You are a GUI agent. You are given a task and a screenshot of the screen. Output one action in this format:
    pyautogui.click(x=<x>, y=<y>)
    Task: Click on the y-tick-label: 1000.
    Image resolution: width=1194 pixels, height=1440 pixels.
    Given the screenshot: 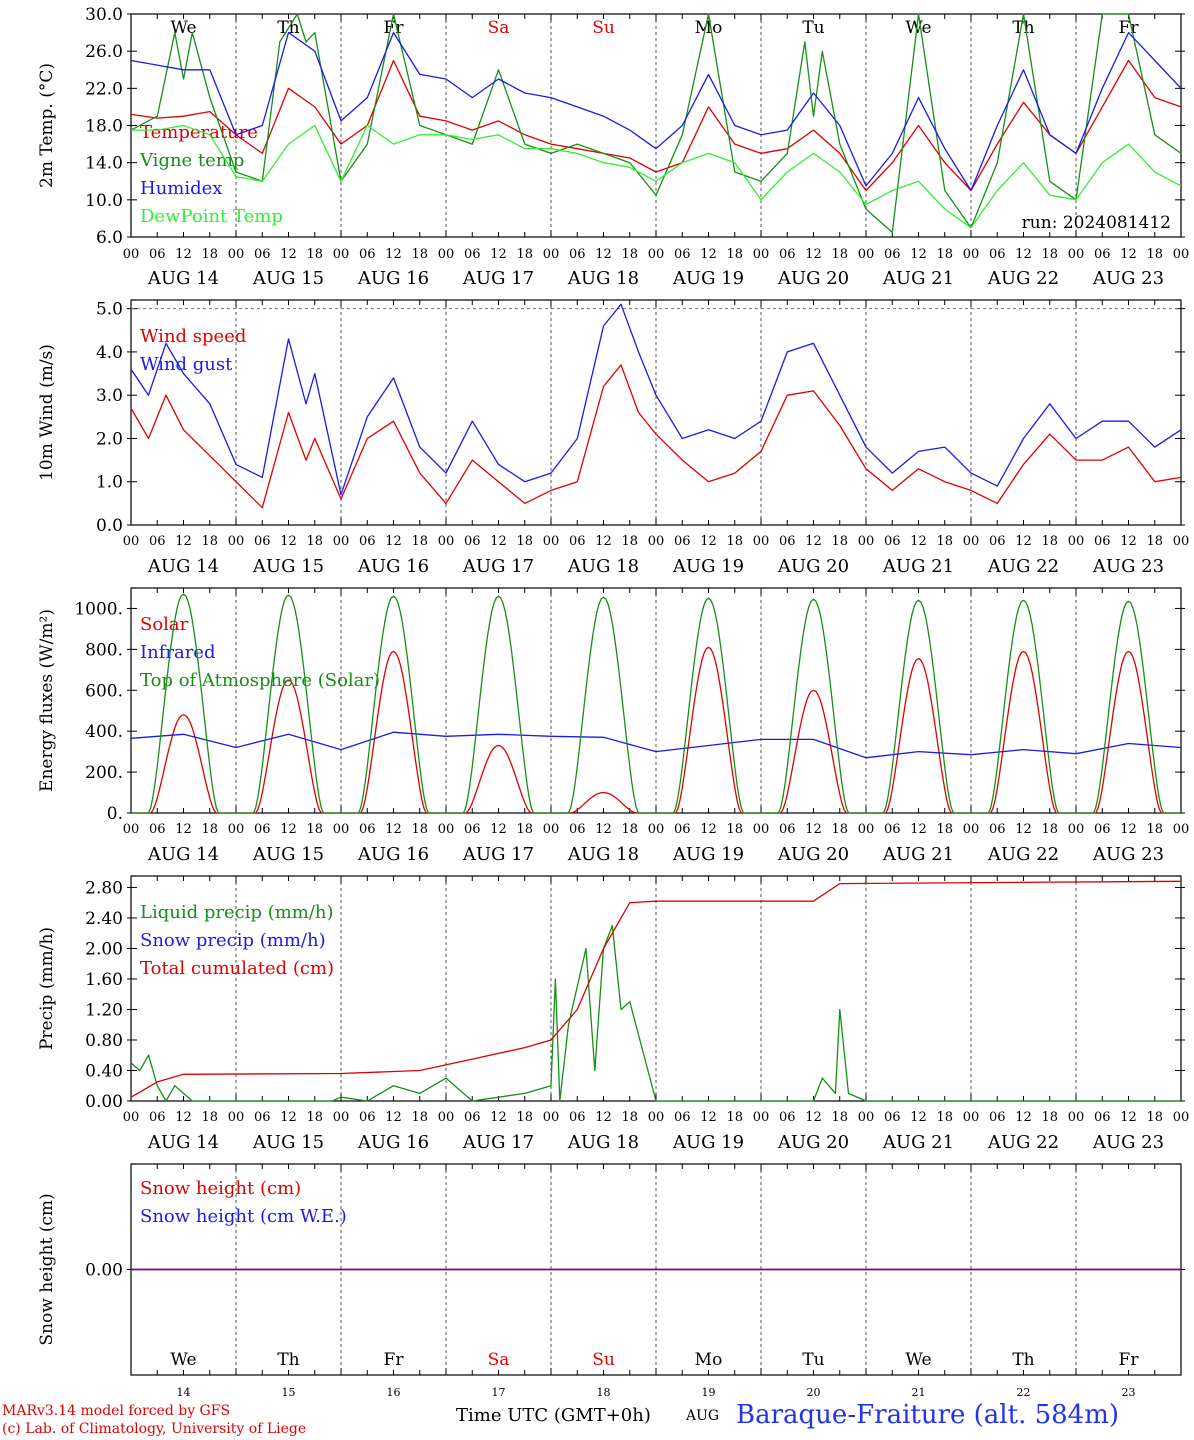 What is the action you would take?
    pyautogui.click(x=98, y=609)
    